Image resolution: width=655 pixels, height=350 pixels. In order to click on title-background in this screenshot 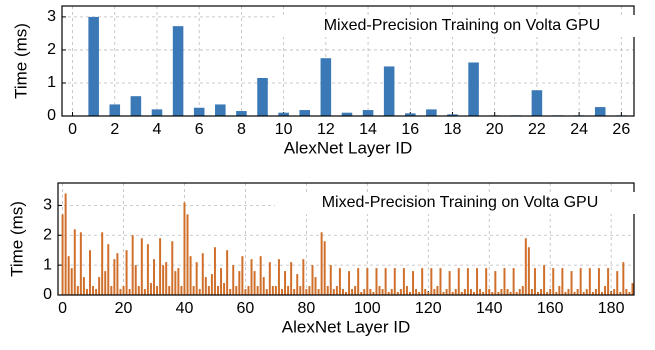, I will do `click(460, 203)`.